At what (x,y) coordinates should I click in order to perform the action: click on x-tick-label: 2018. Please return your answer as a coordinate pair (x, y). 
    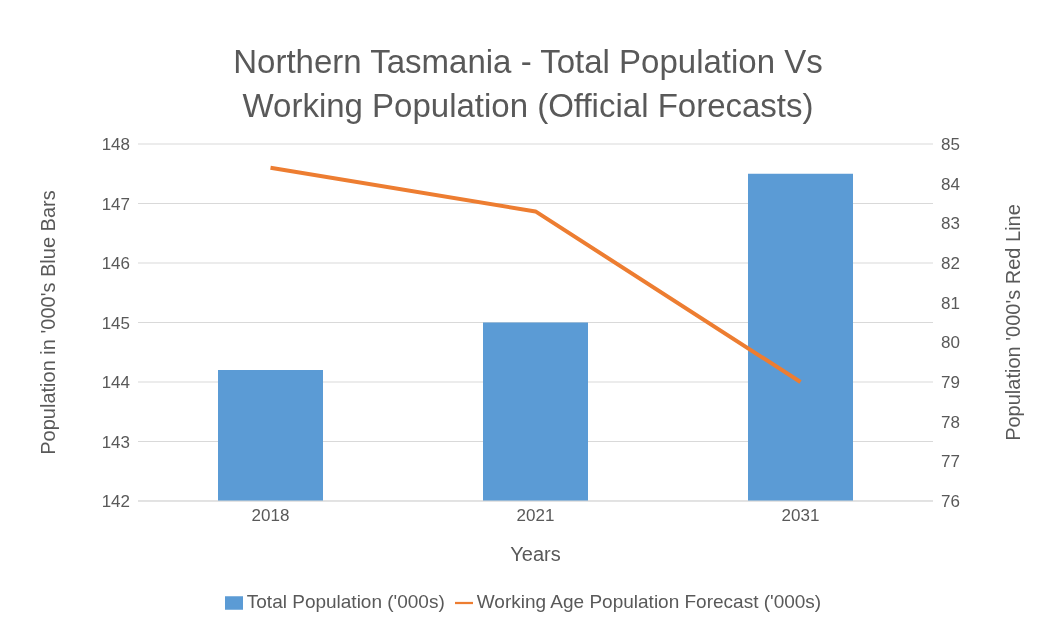
    Looking at the image, I should click on (270, 516).